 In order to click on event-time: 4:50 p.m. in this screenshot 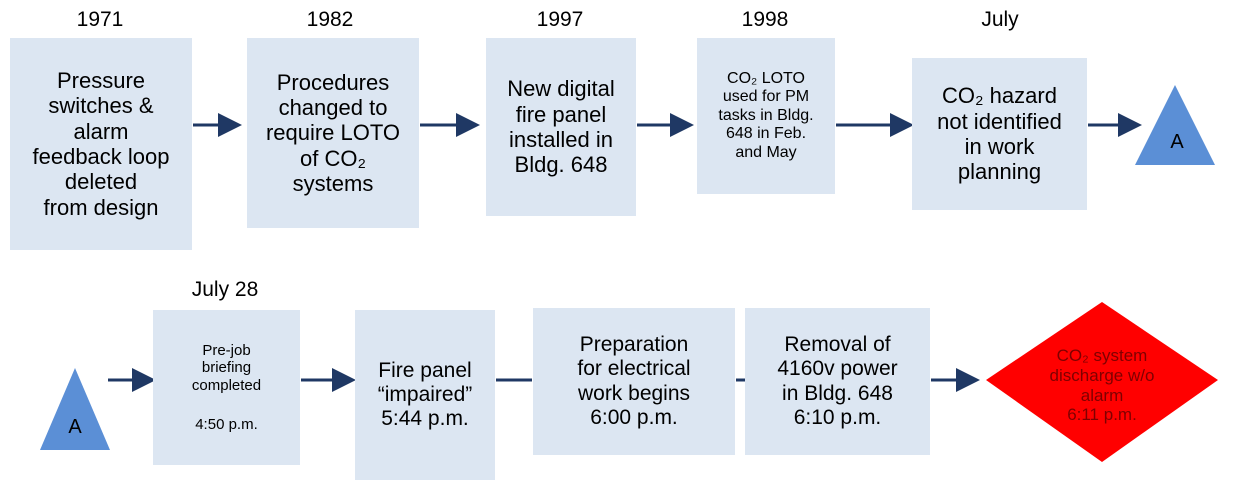, I will do `click(226, 424)`.